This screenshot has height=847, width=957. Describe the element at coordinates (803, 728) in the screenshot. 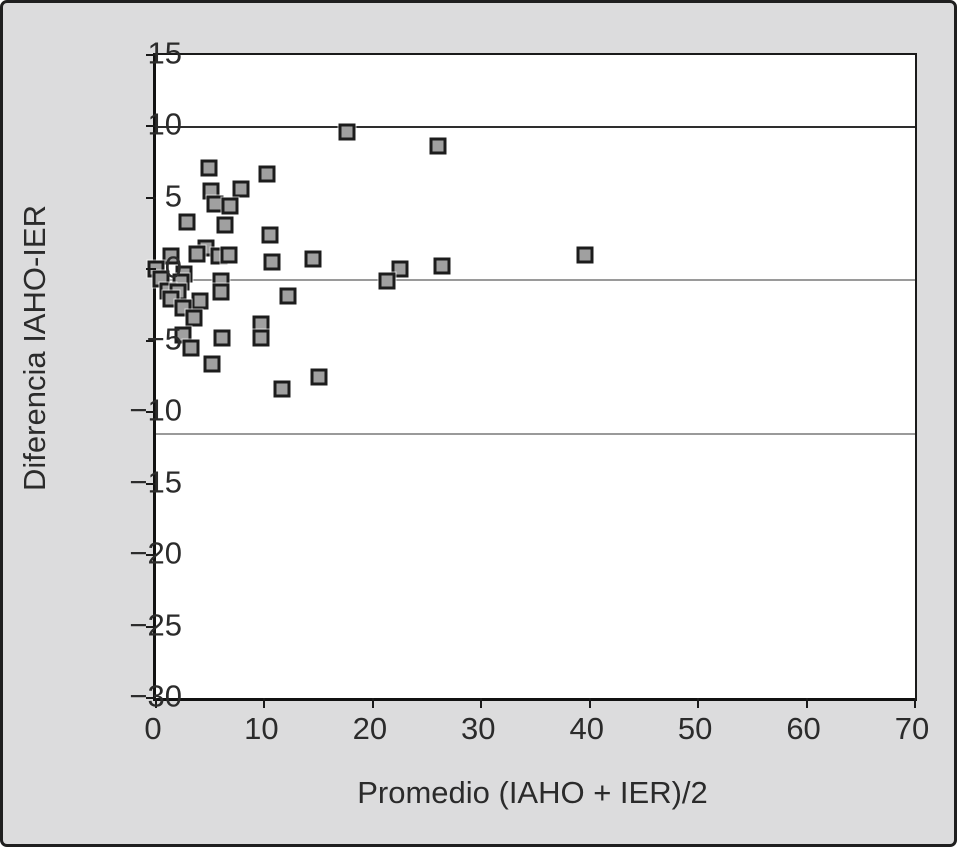

I see `x-tick-label: 60` at that location.